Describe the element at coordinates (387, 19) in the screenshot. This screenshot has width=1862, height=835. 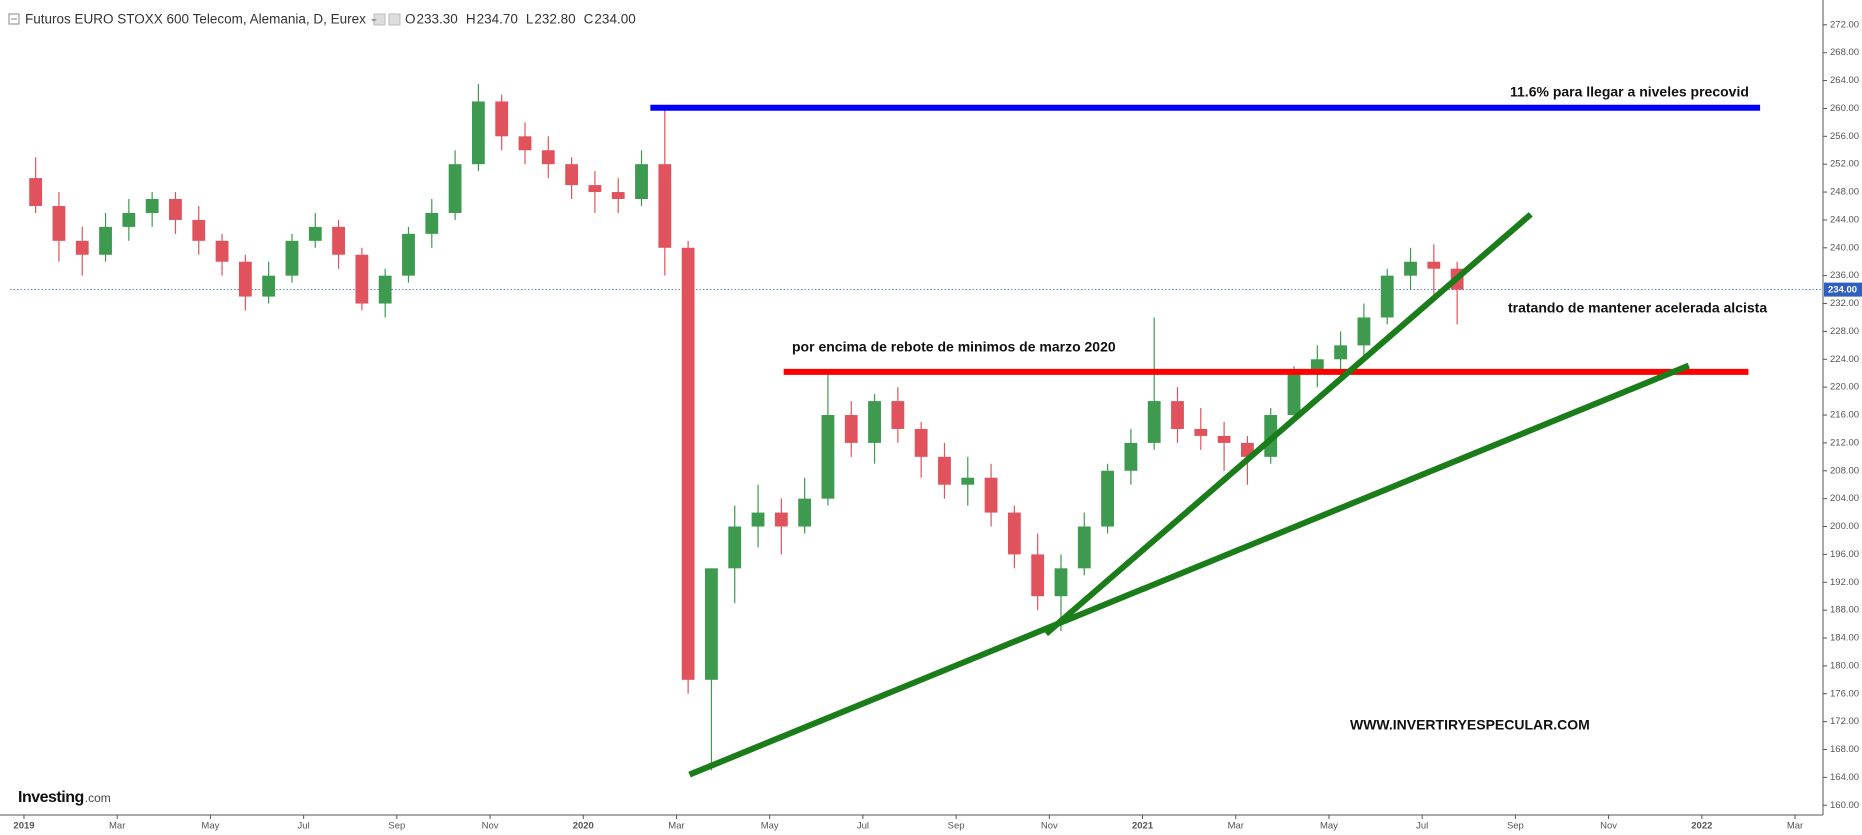
I see `header-icons` at that location.